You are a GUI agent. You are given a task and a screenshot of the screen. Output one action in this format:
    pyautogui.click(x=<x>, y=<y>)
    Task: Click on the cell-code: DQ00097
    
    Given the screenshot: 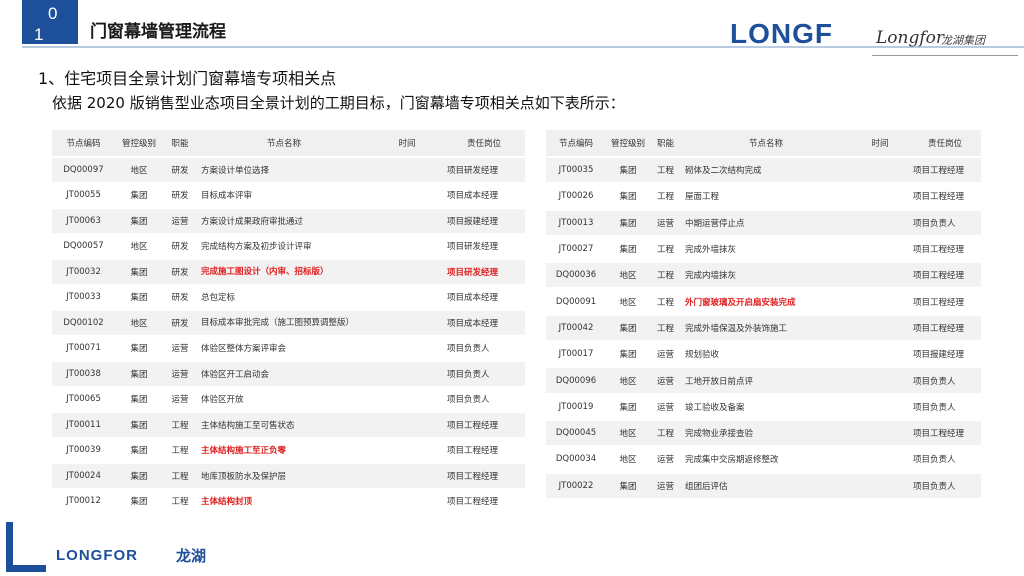 What is the action you would take?
    pyautogui.click(x=83, y=170)
    